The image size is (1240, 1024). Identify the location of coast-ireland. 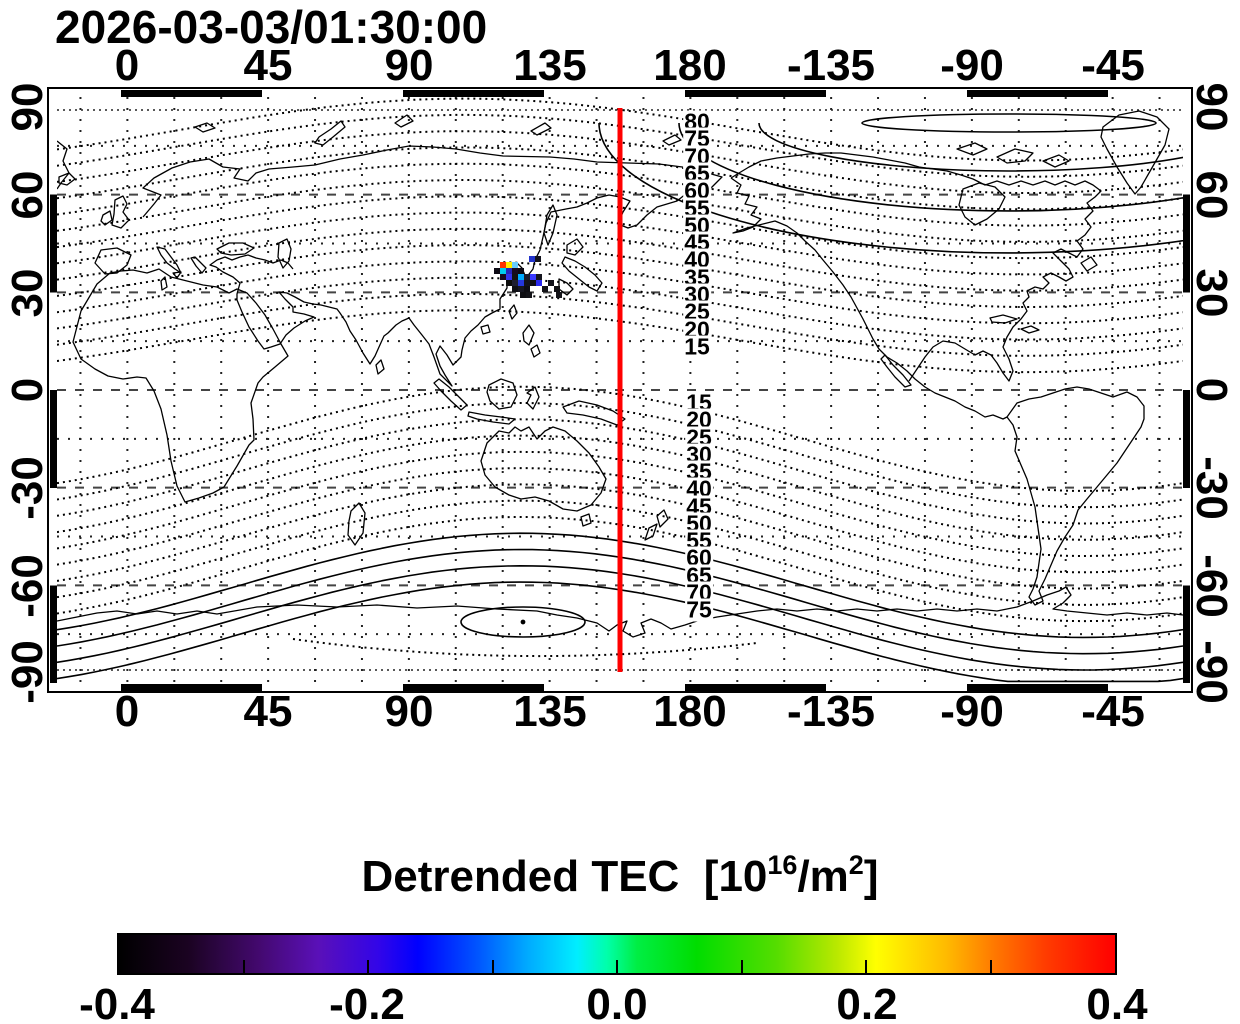
(106, 218).